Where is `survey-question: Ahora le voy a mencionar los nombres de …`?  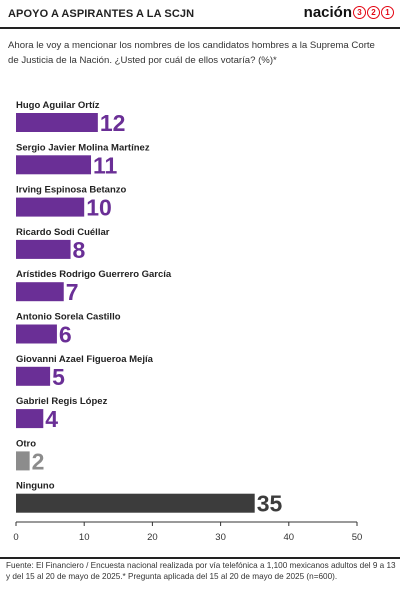
survey-question: Ahora le voy a mencionar los nombres de … is located at coordinates (191, 53).